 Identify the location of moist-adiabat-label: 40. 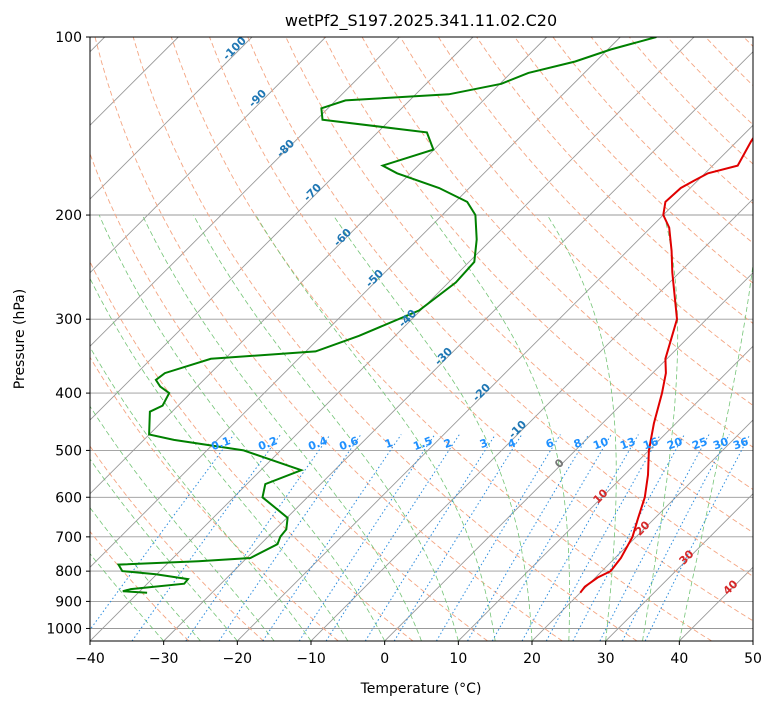
(731, 587).